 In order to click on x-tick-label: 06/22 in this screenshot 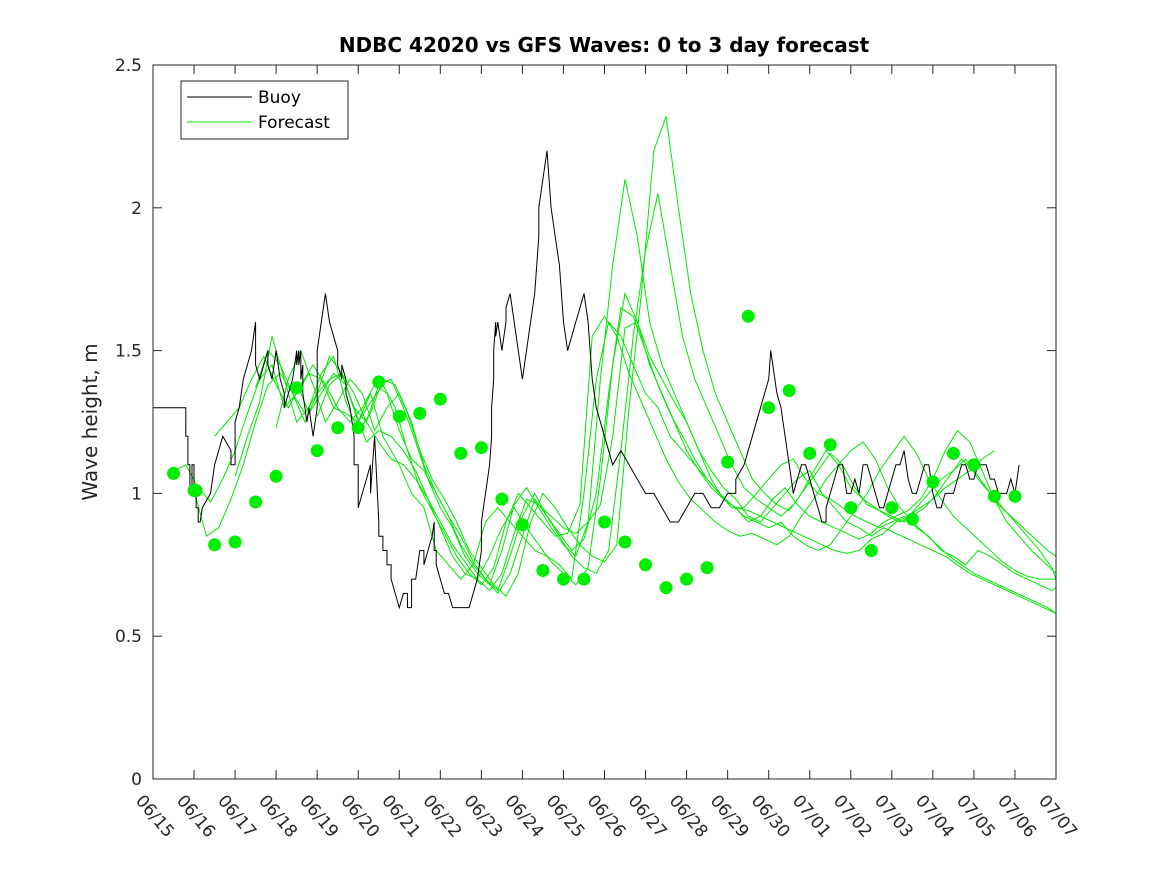, I will do `click(441, 816)`.